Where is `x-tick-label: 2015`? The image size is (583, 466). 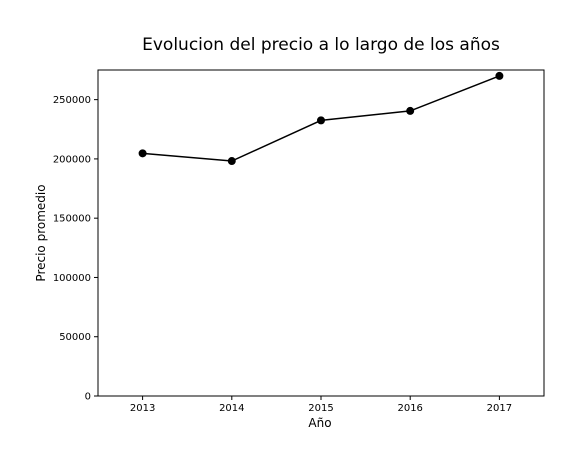
x-tick-label: 2015 is located at coordinates (320, 408).